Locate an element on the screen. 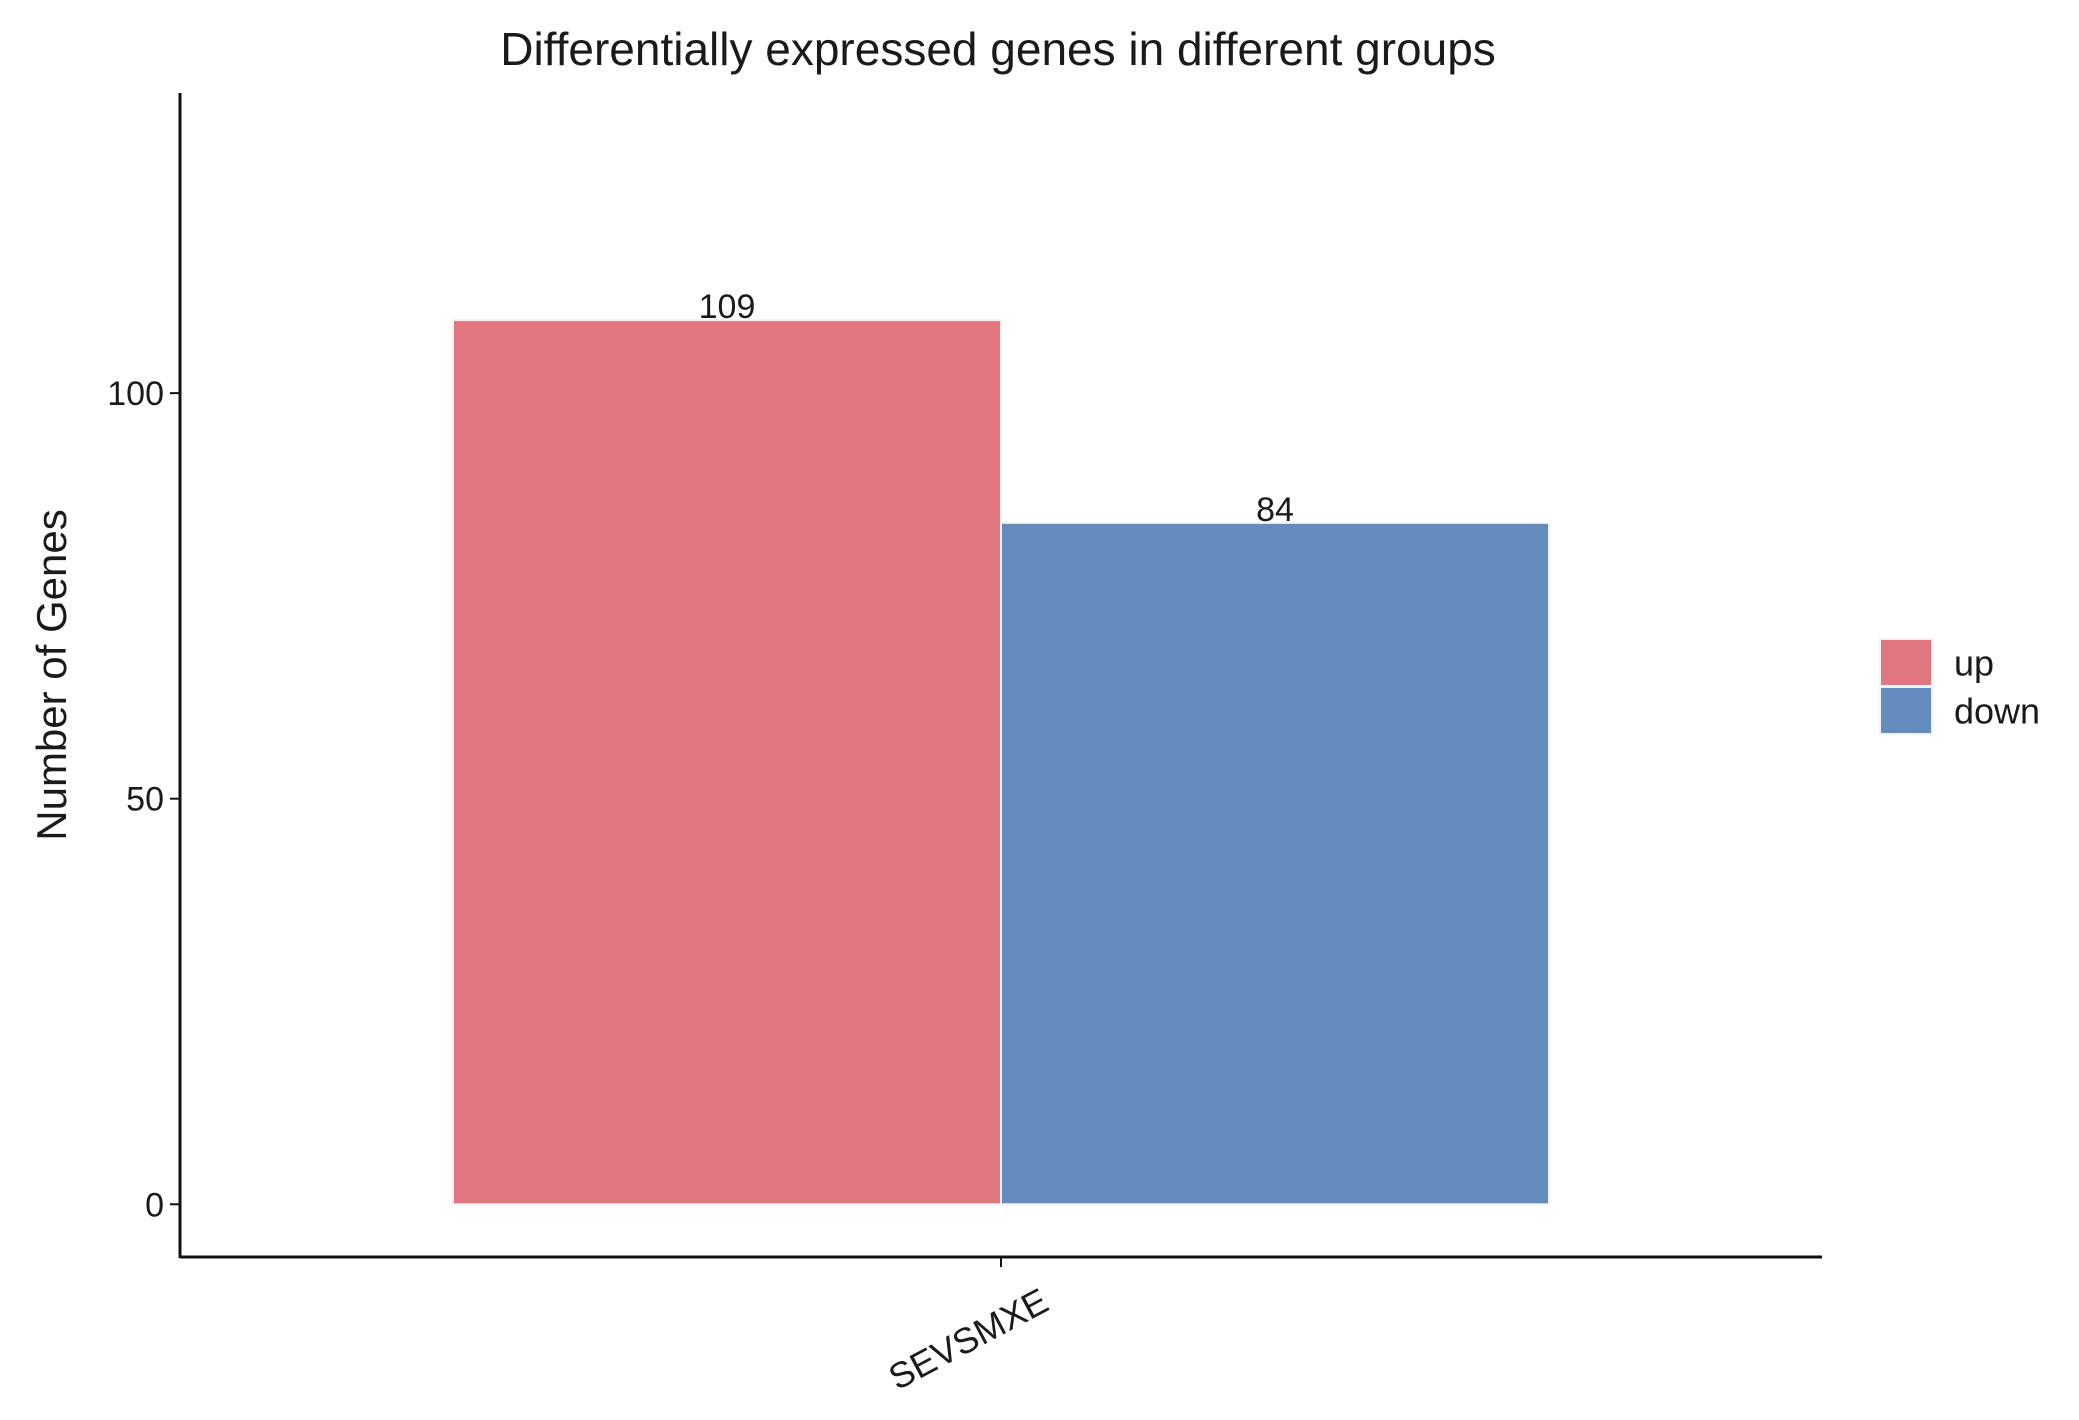 This screenshot has height=1420, width=2079. legend-key-down is located at coordinates (1906, 710).